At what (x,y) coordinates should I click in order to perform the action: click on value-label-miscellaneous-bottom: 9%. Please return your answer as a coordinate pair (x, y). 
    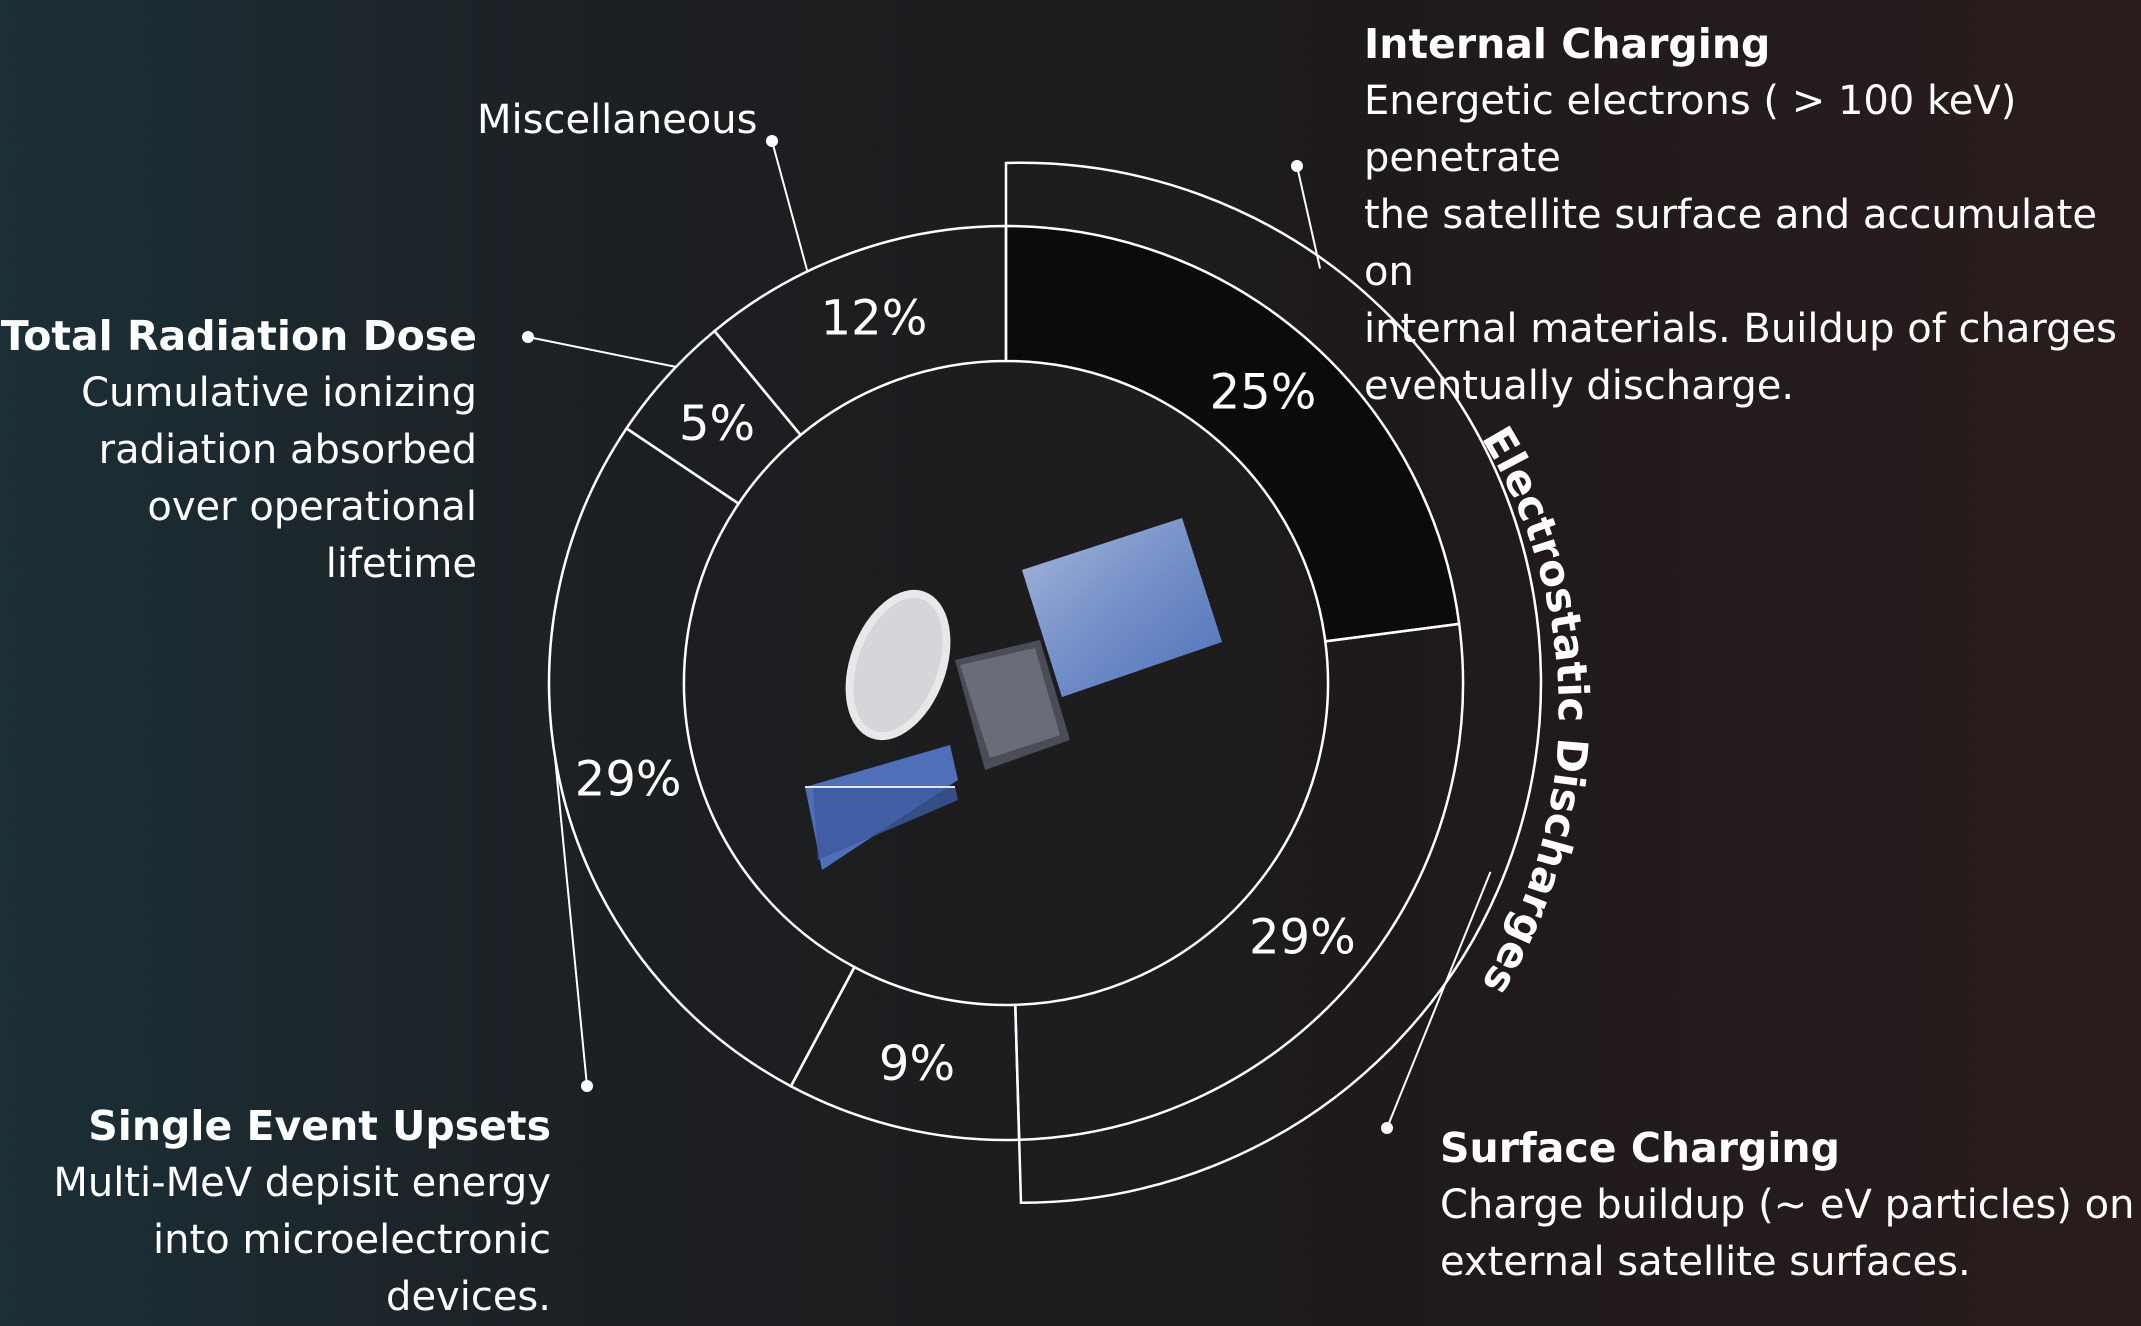
    Looking at the image, I should click on (917, 1064).